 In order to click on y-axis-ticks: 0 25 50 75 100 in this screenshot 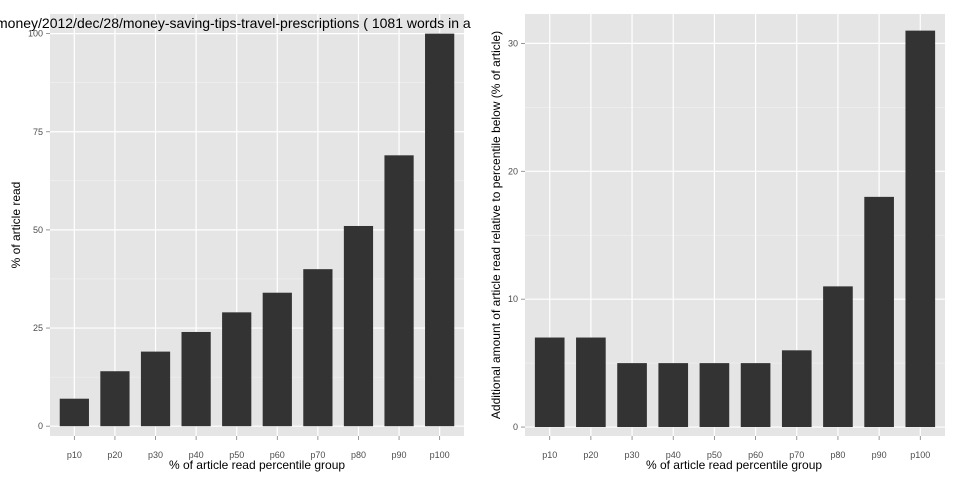, I will do `click(39, 230)`.